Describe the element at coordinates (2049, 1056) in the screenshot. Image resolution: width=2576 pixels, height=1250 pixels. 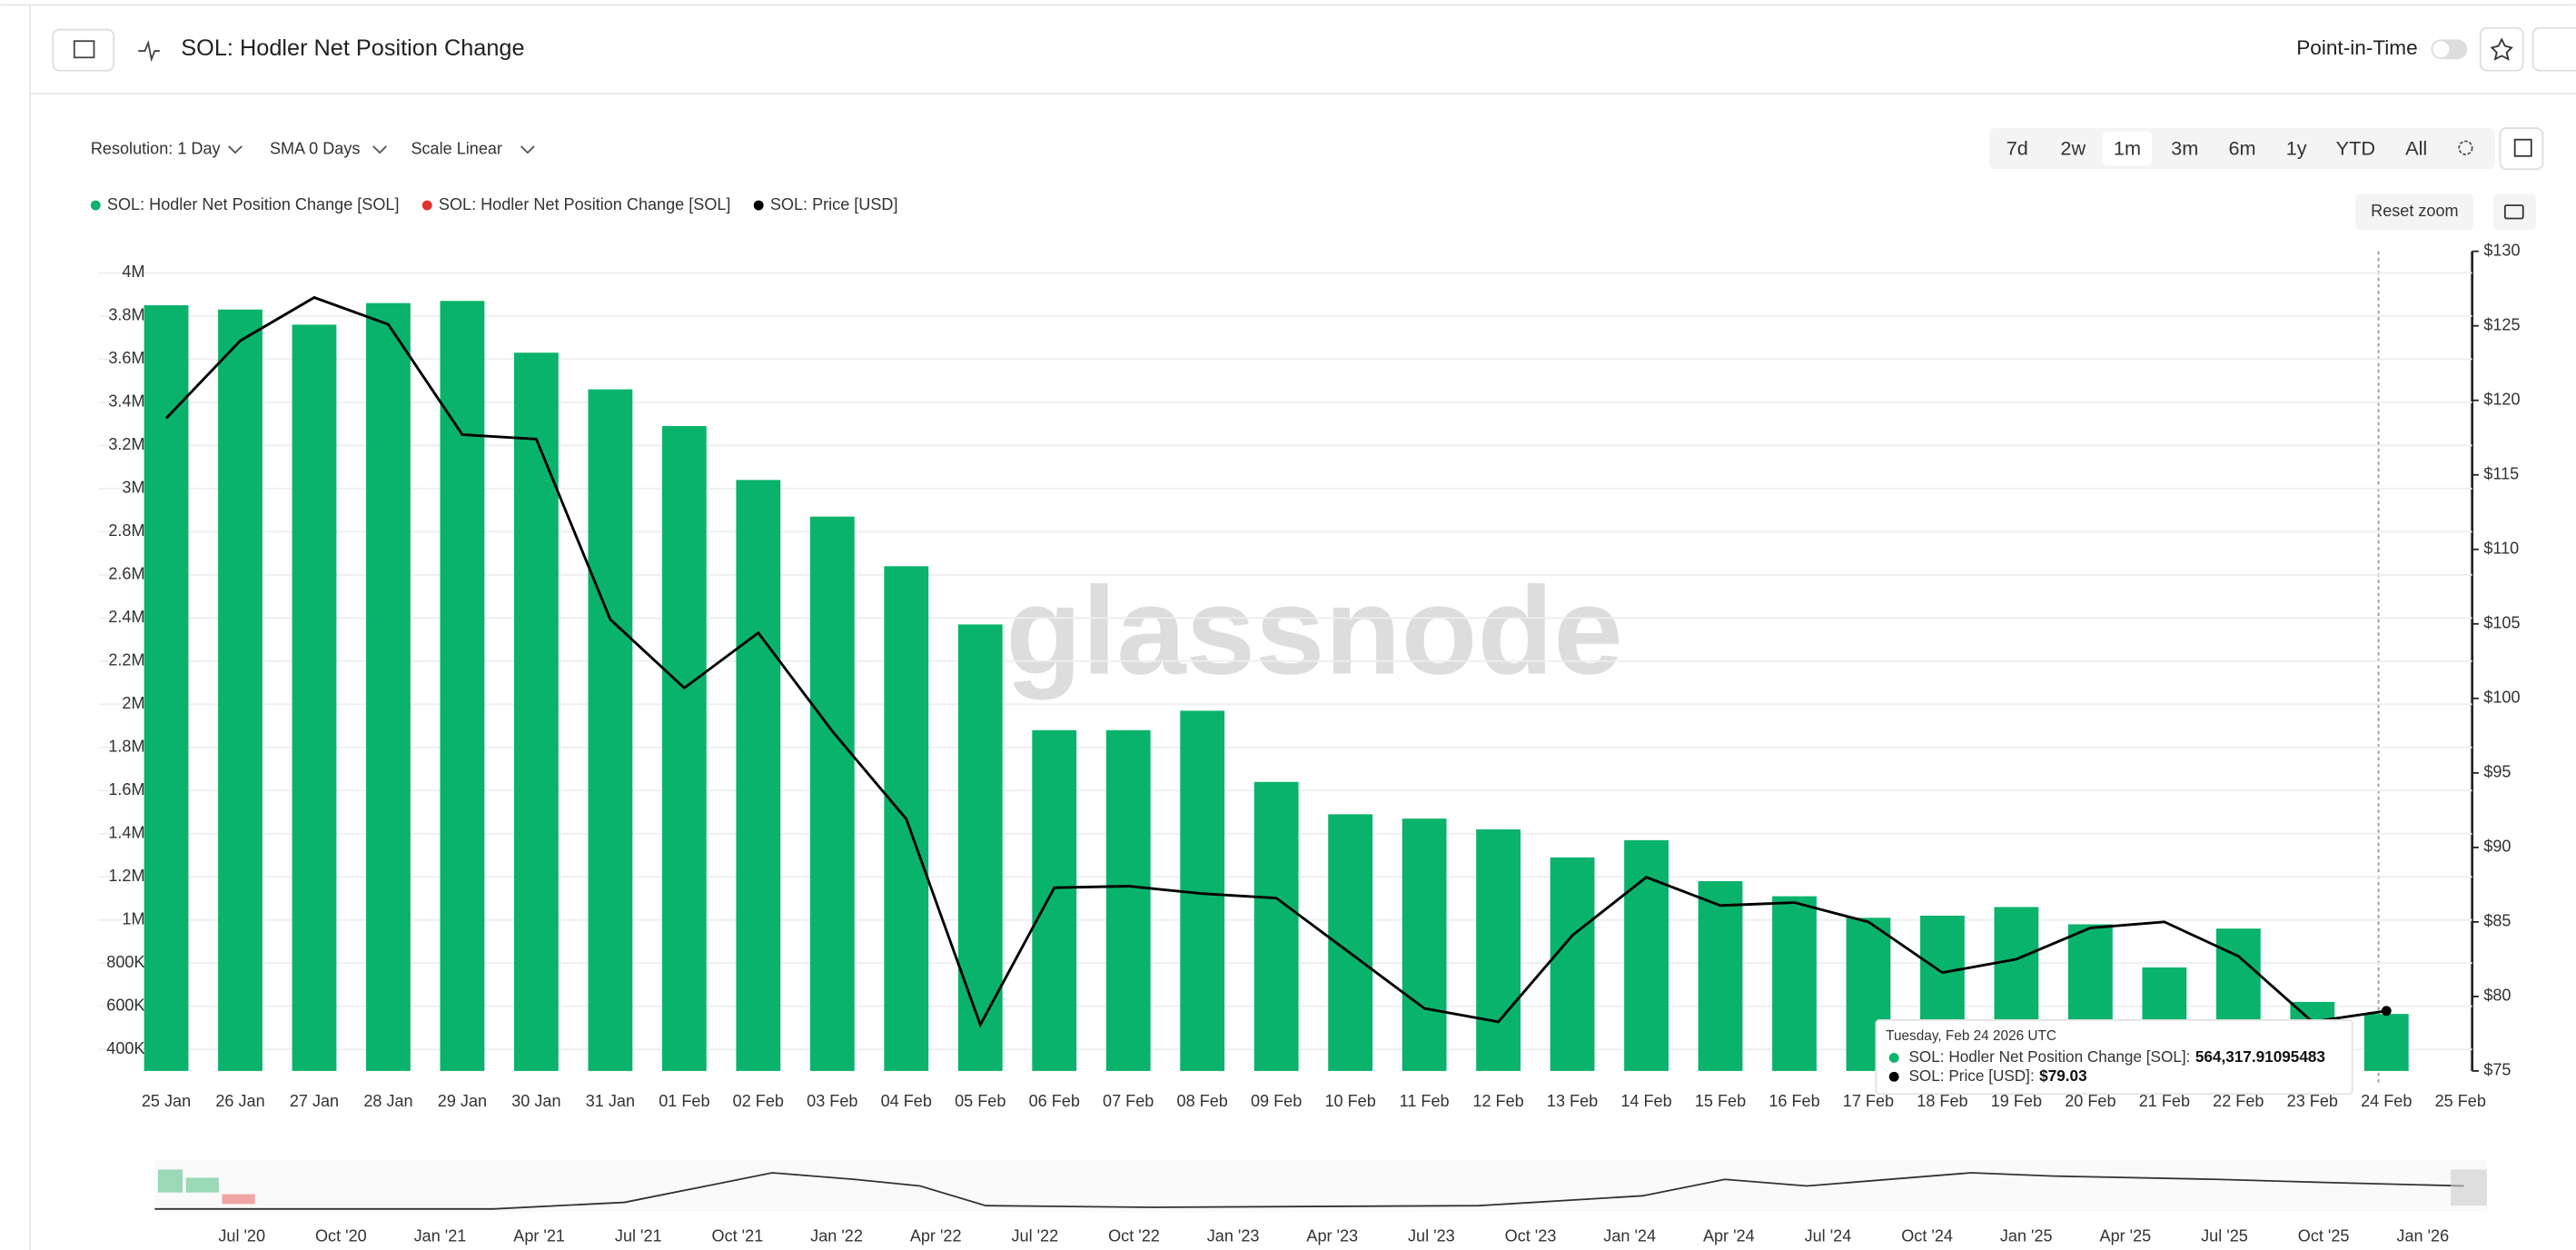
I see `tooltip-label: SOL: Hodler Net Position Change [SOL]:` at that location.